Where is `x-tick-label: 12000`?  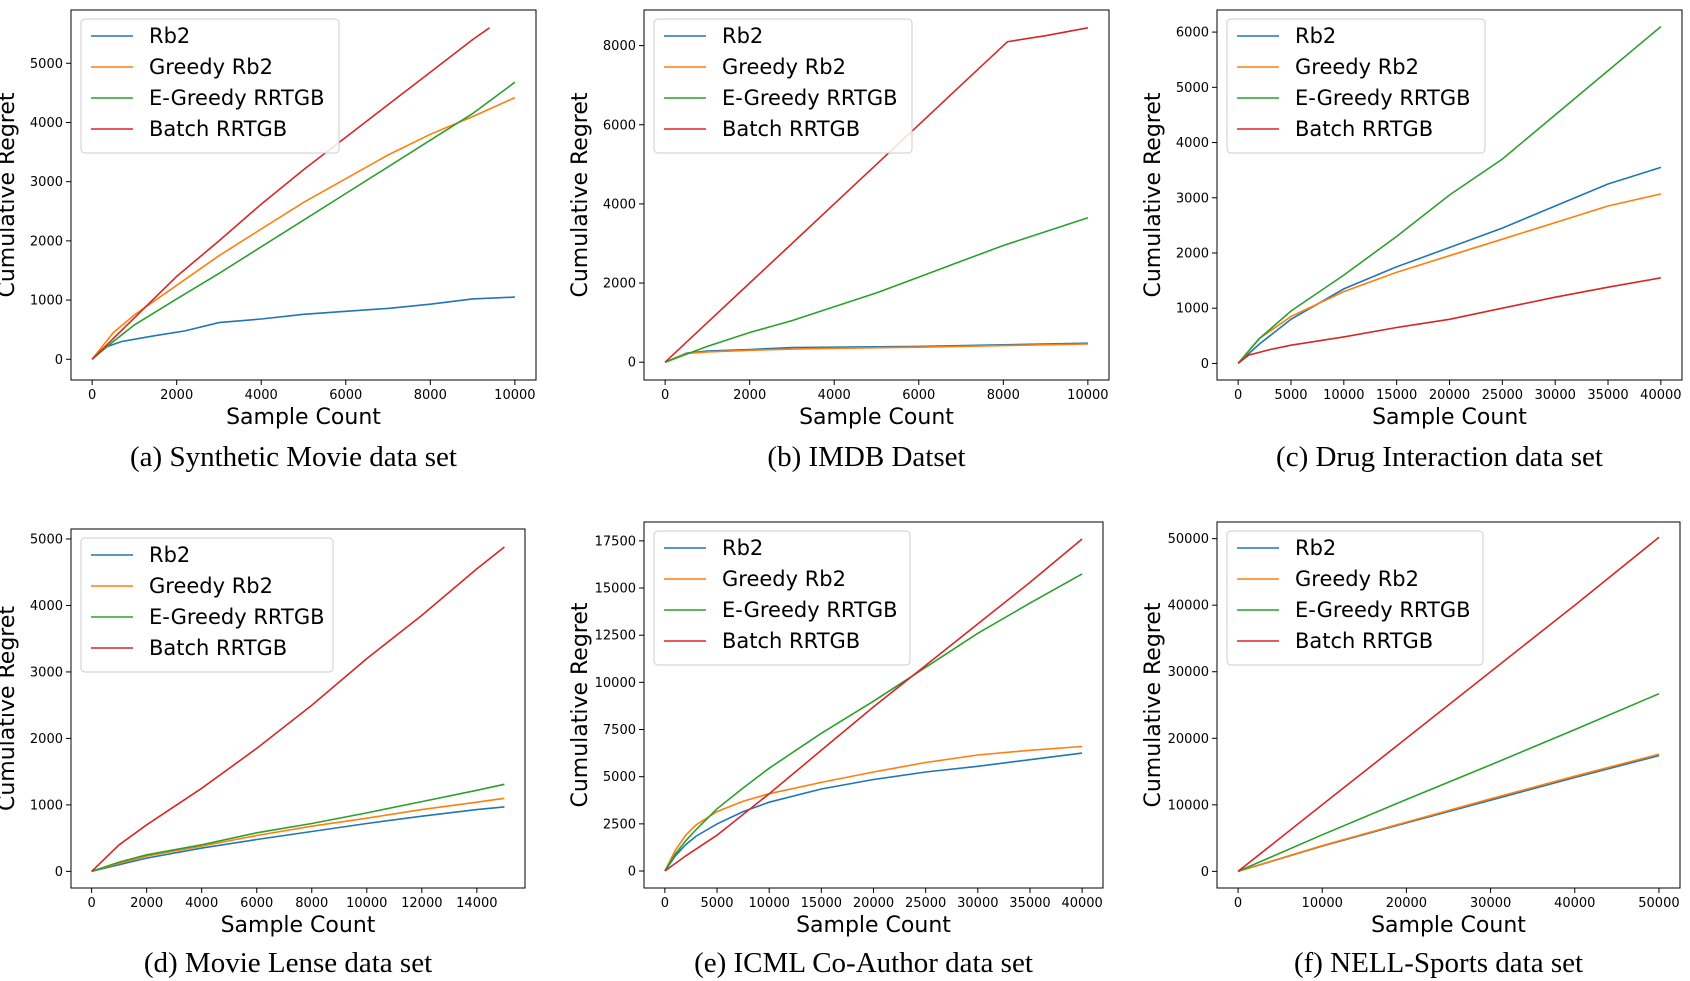 x-tick-label: 12000 is located at coordinates (421, 903).